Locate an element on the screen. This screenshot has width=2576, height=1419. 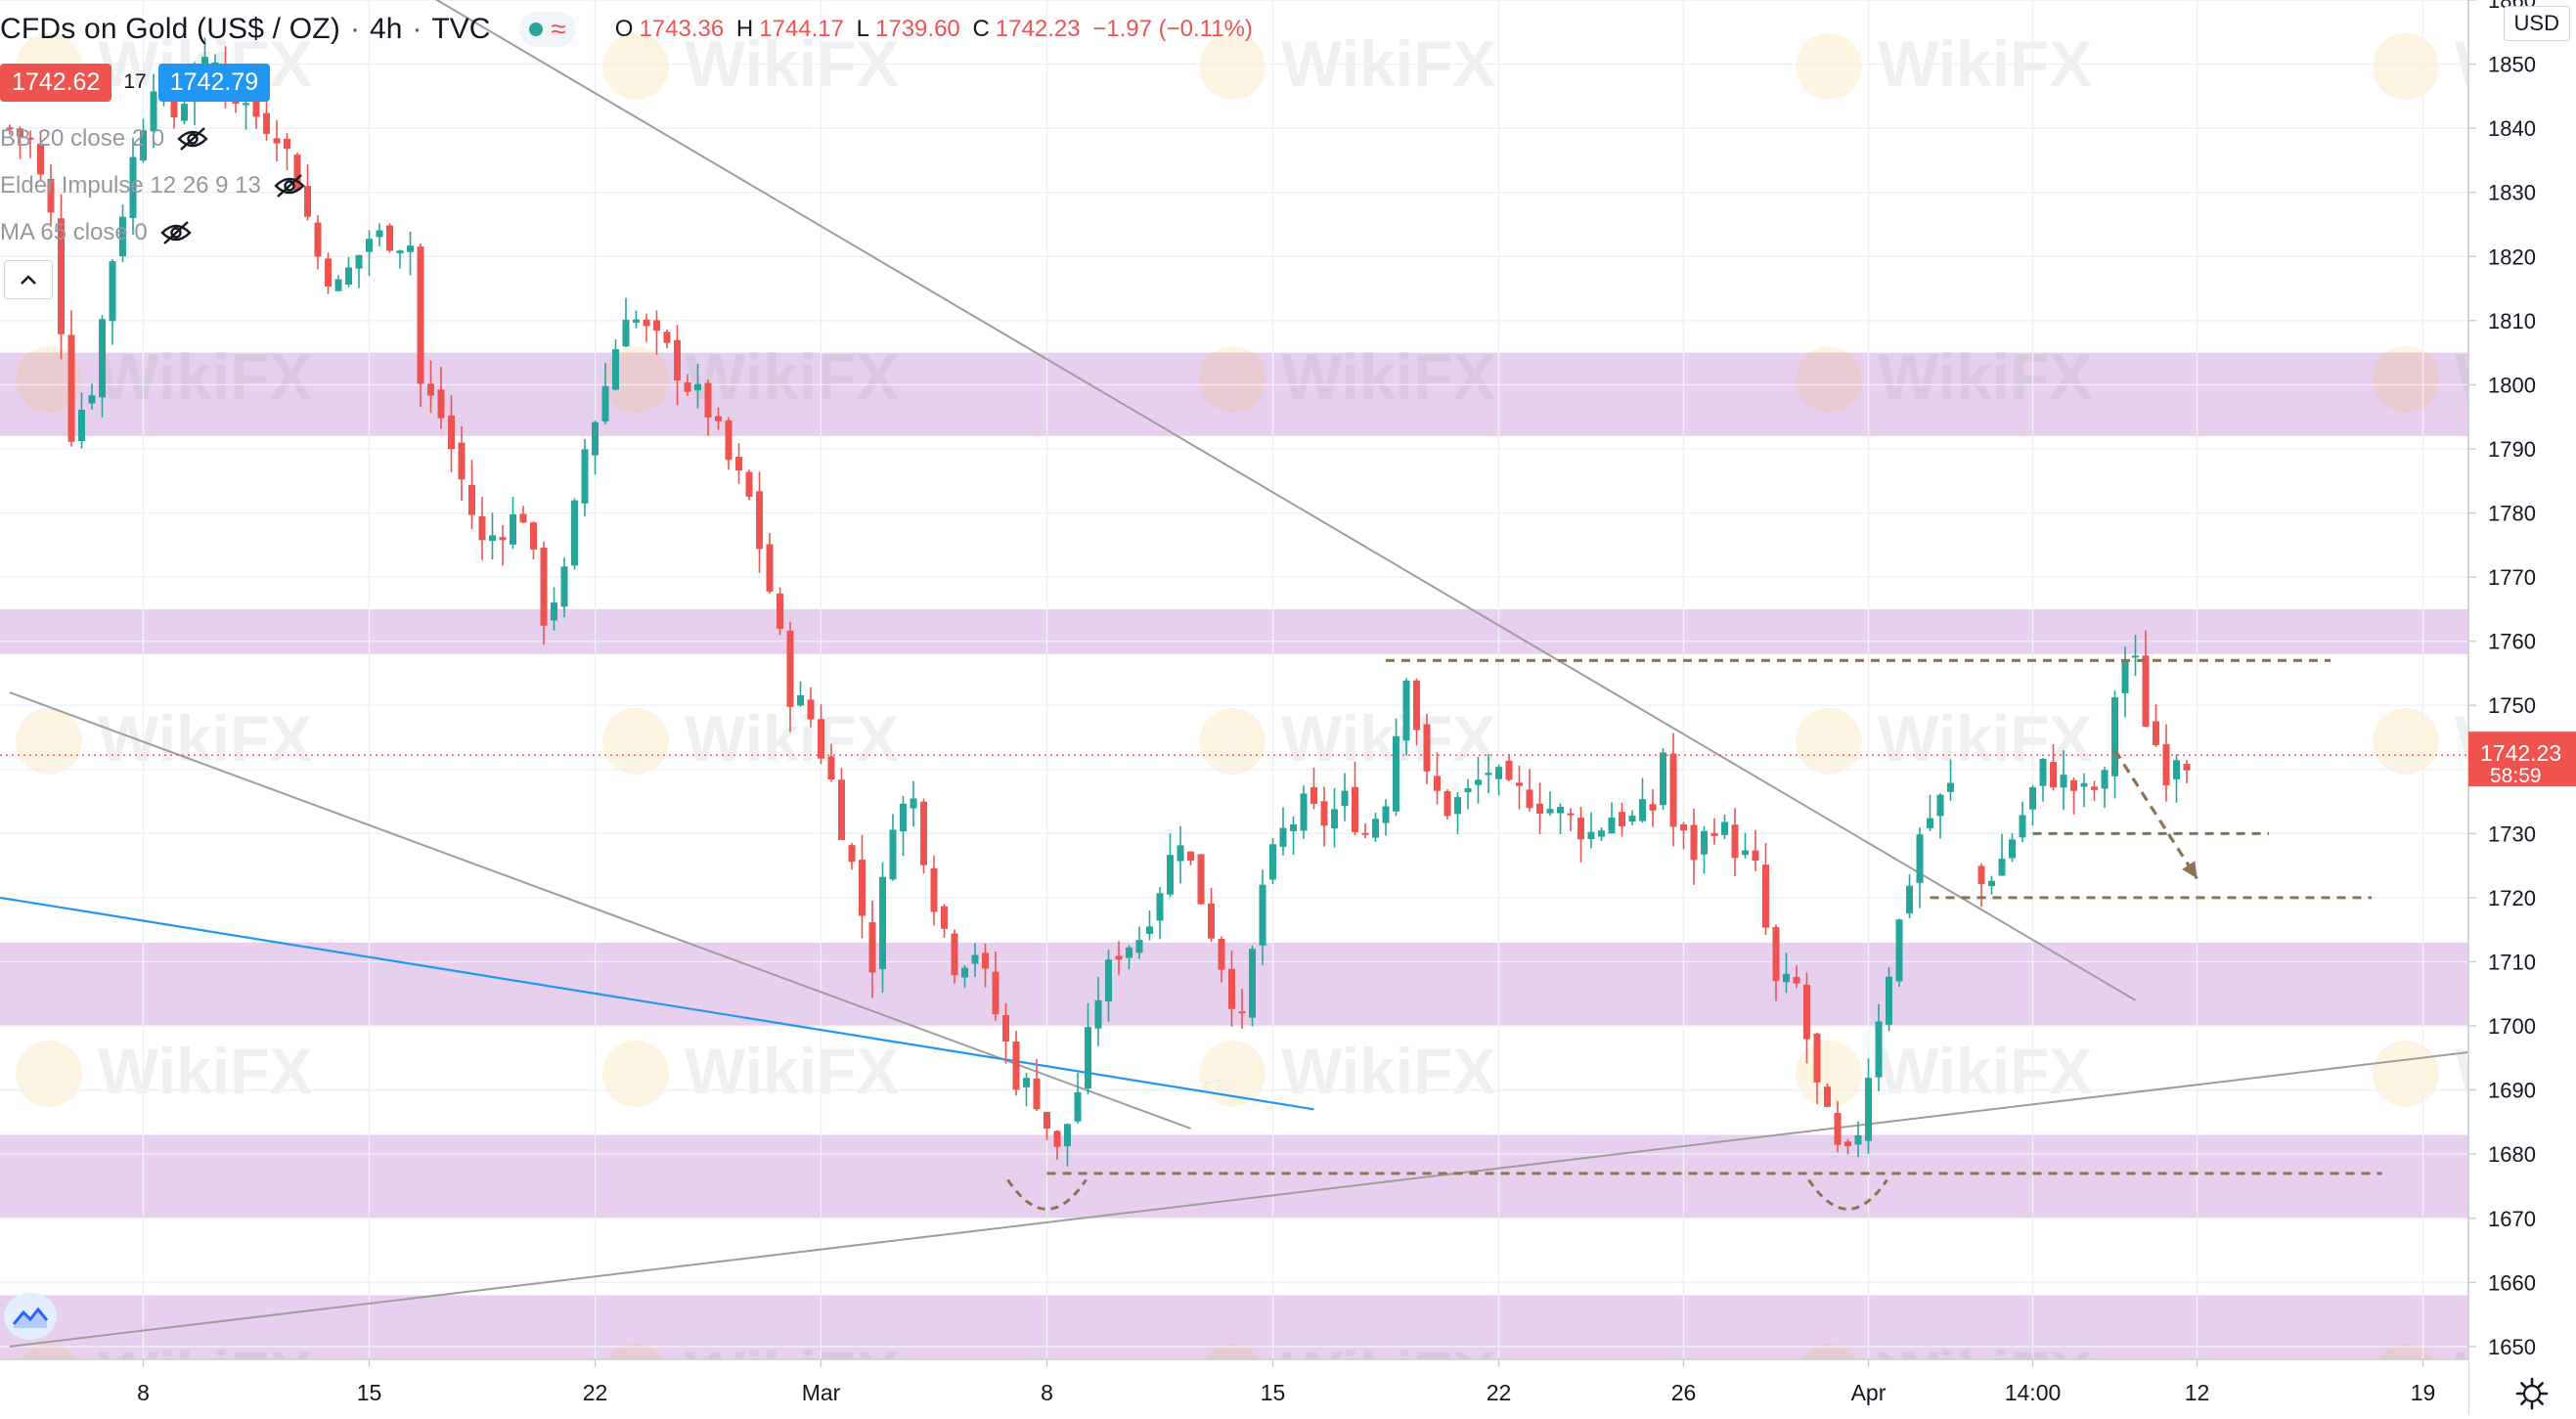
market-status: ≈ is located at coordinates (548, 29).